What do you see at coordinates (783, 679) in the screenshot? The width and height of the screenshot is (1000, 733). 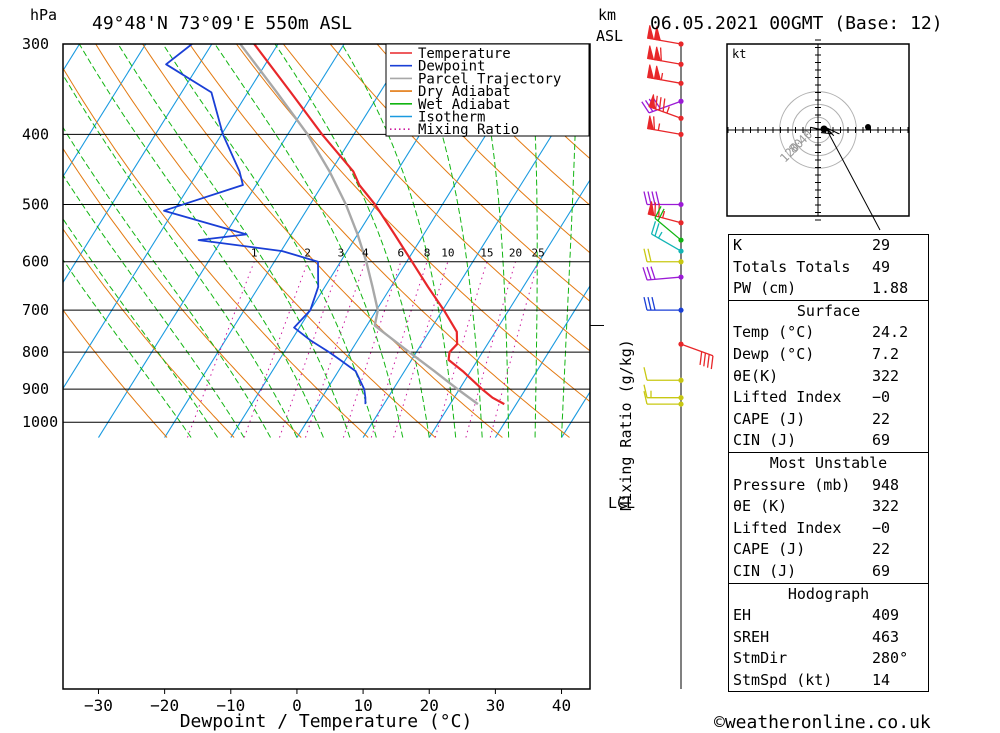 I see `index-label: StmSpd (kt)` at bounding box center [783, 679].